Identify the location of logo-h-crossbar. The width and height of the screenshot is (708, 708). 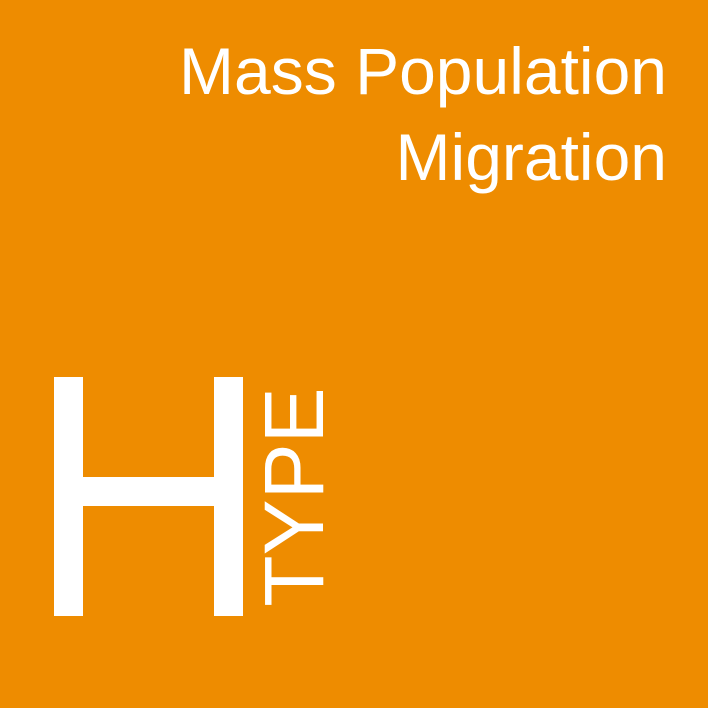
(148, 491).